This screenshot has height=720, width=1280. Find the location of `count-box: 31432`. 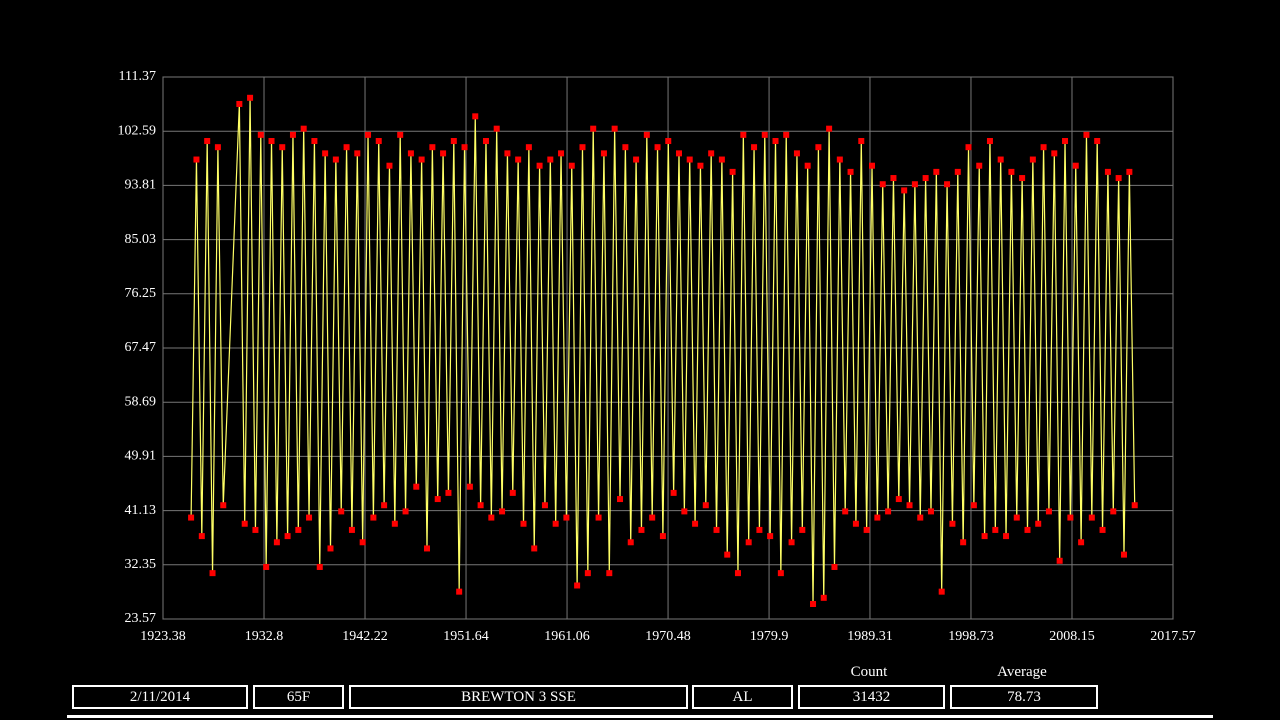

count-box: 31432 is located at coordinates (871, 697).